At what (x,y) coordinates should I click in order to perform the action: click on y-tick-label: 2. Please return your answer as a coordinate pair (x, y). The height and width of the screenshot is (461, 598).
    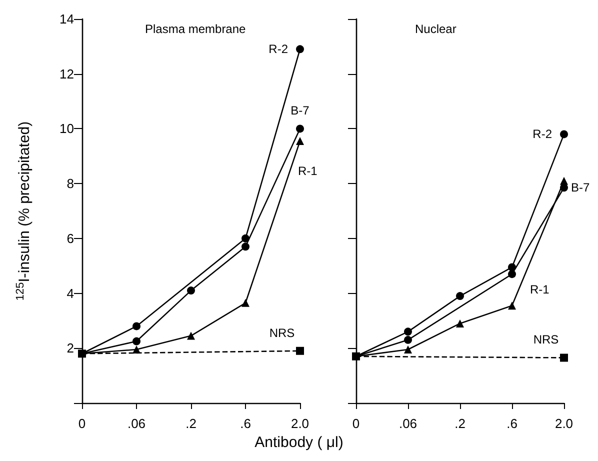
    Looking at the image, I should click on (70, 348).